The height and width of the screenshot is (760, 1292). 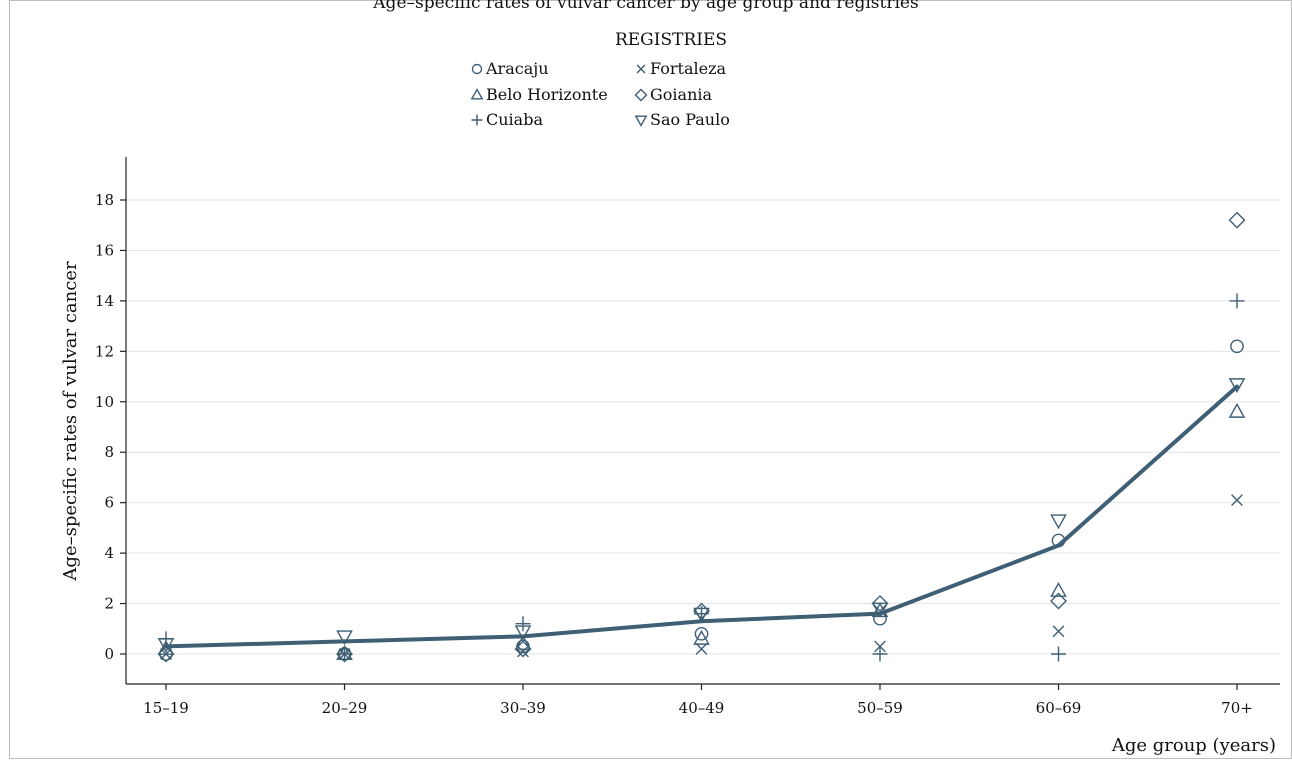 I want to click on legend-marker-fortaleza, so click(x=641, y=69).